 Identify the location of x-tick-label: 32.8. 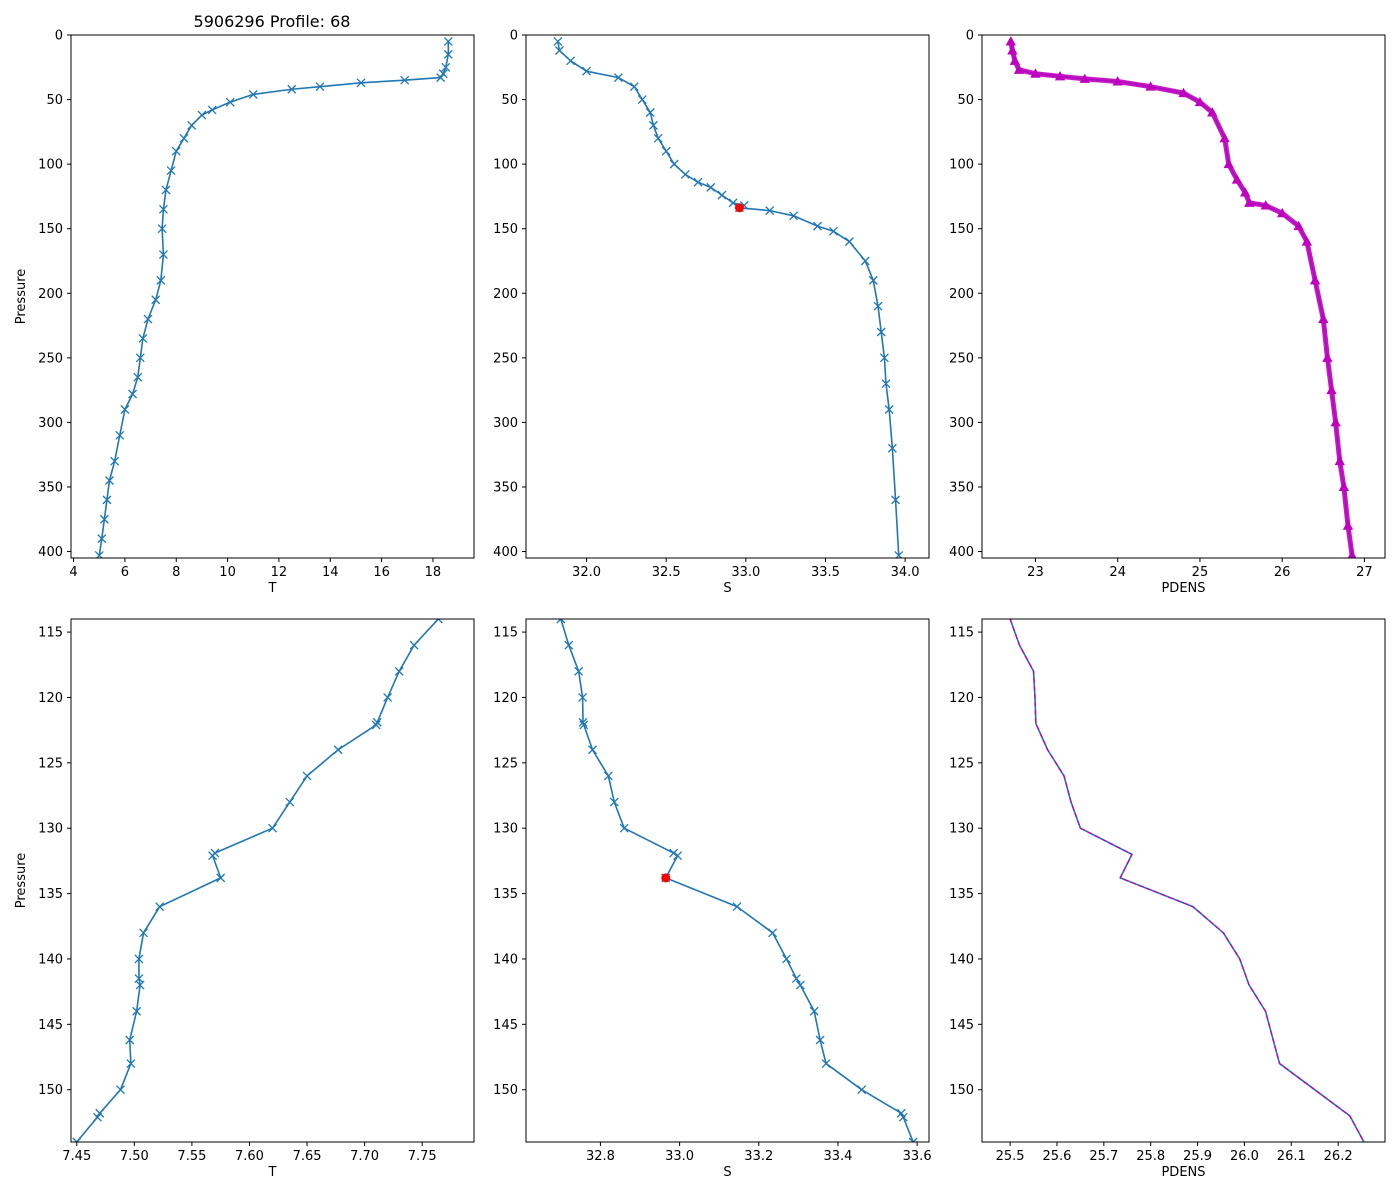
(600, 1156).